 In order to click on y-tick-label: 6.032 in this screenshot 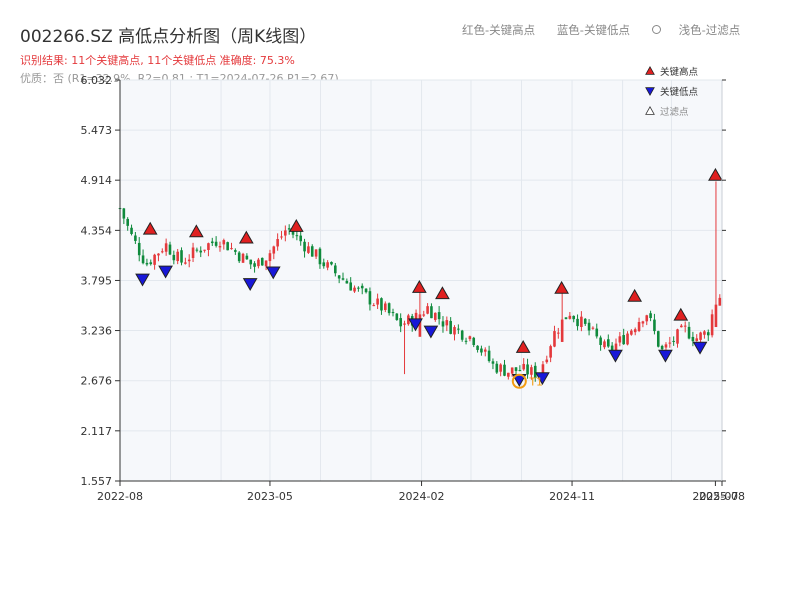, I will do `click(97, 80)`.